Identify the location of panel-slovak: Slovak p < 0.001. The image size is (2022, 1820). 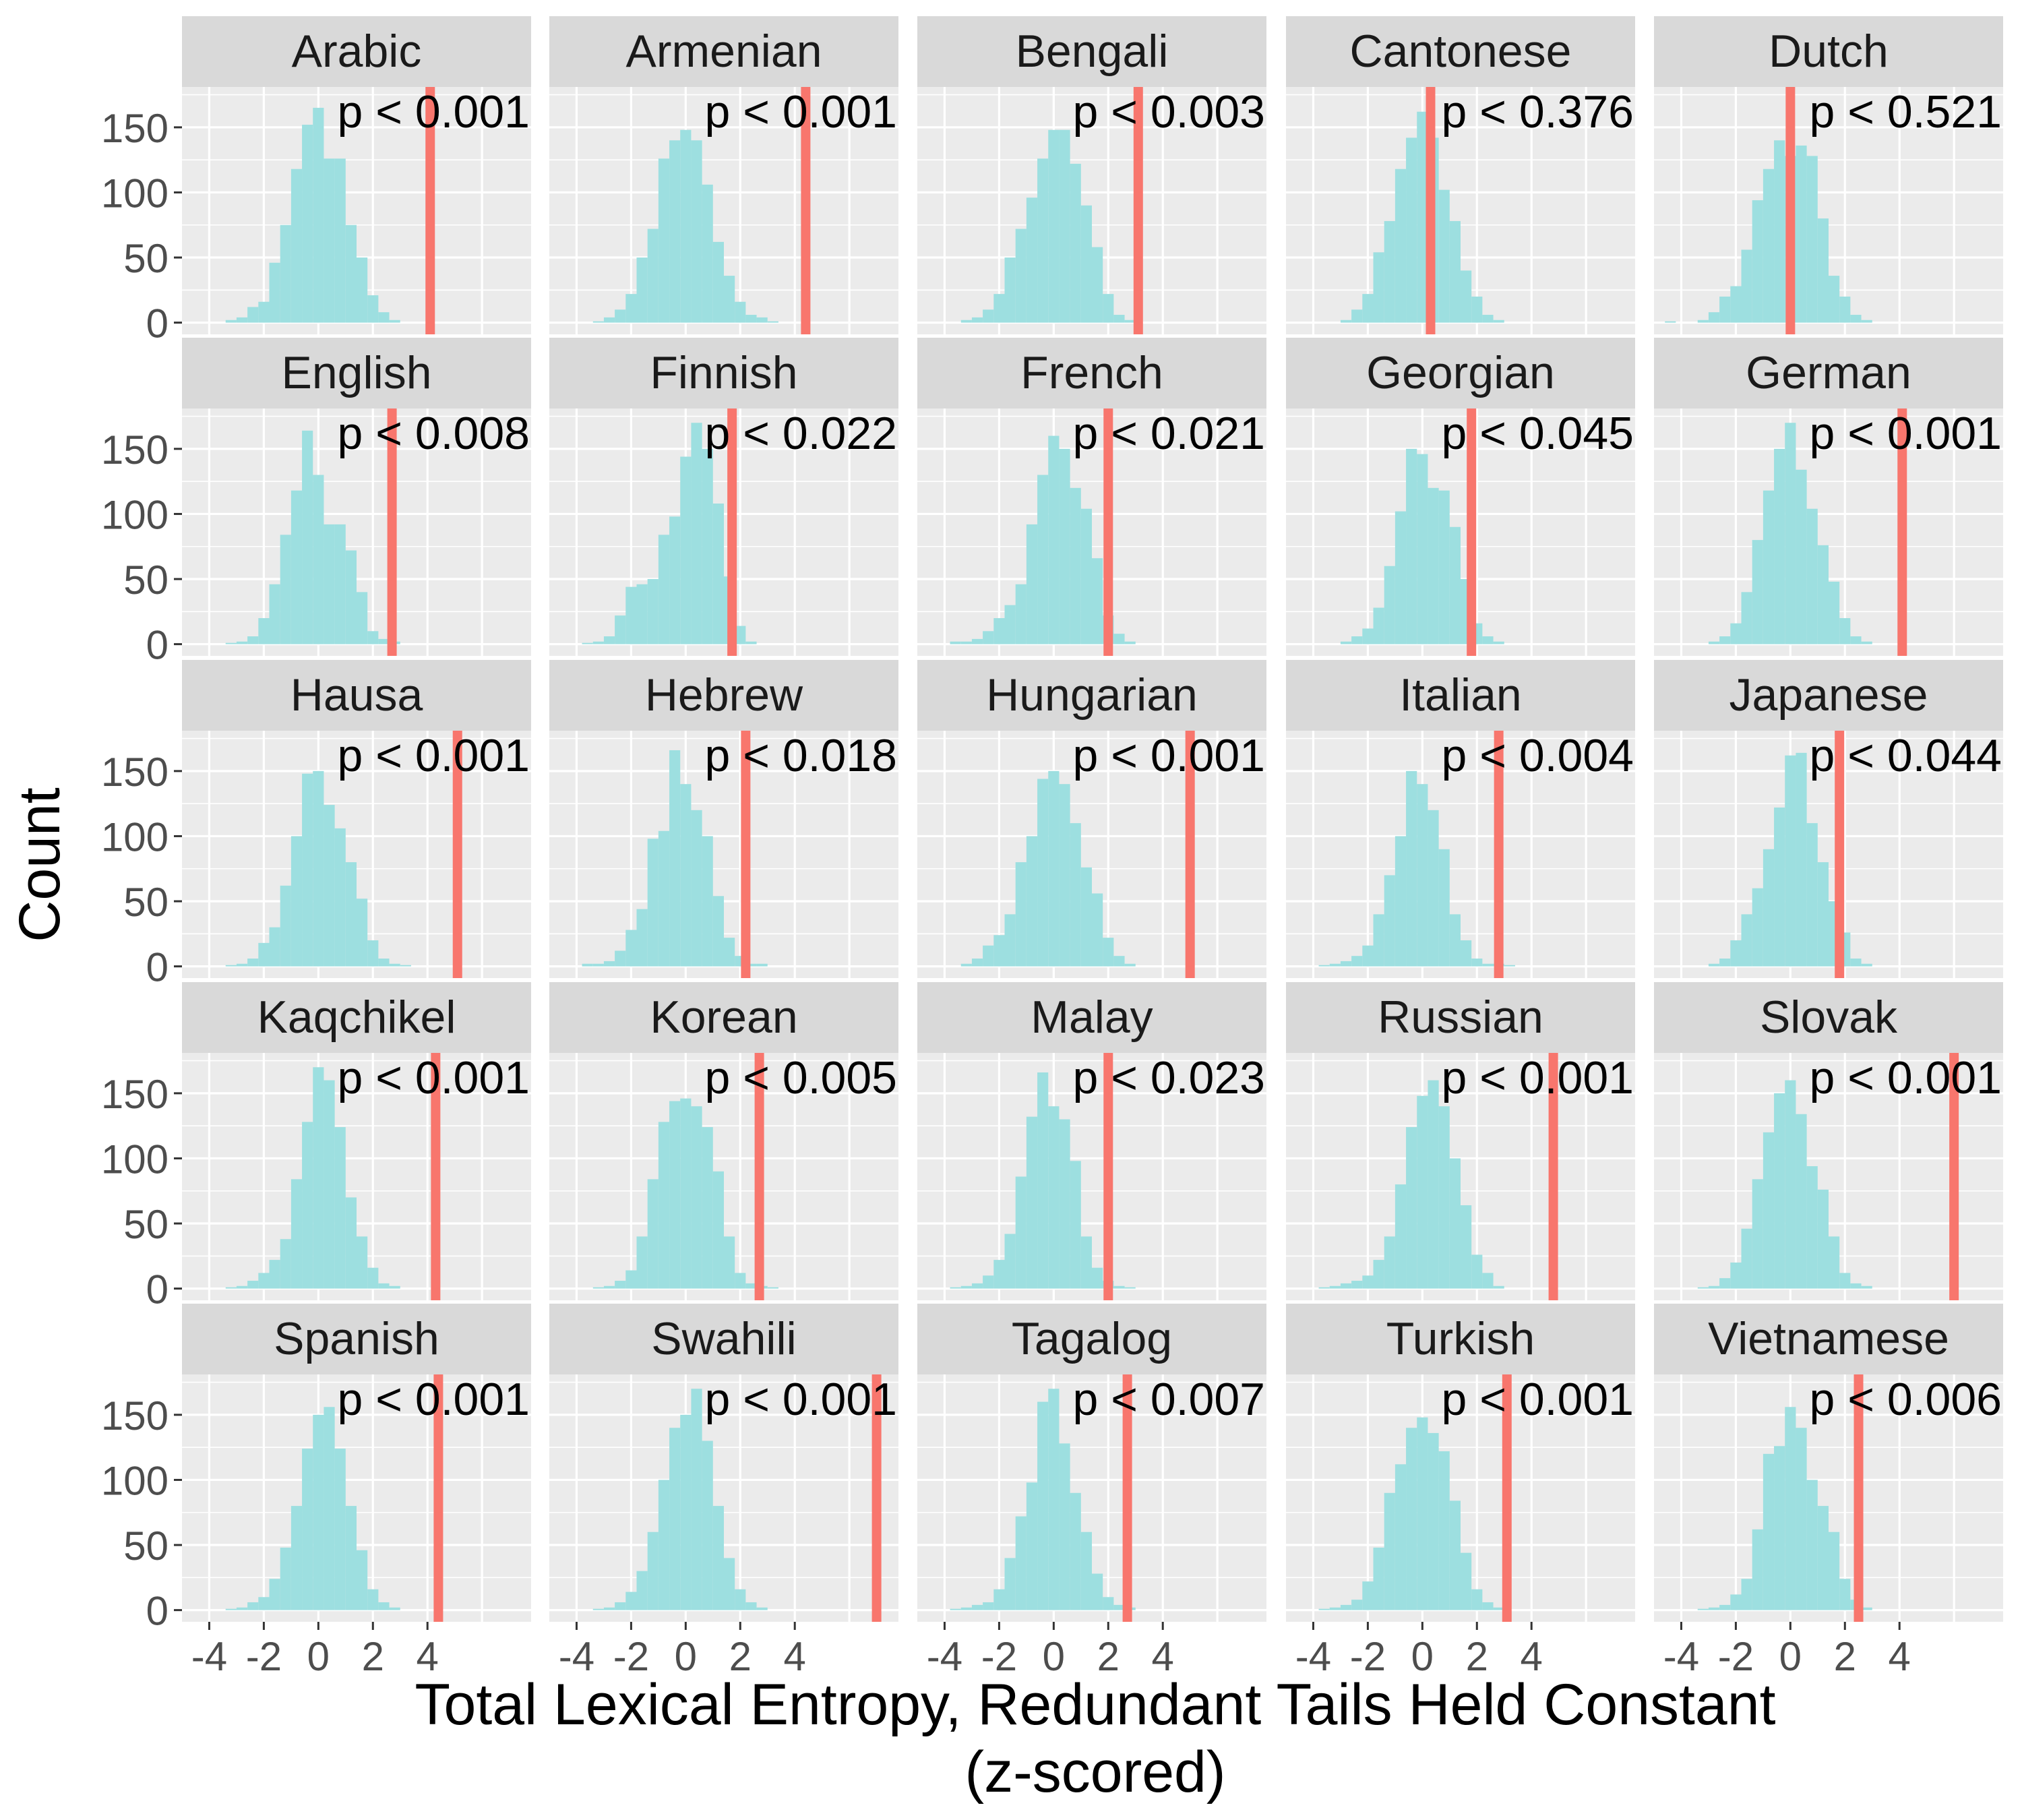
(1828, 1141).